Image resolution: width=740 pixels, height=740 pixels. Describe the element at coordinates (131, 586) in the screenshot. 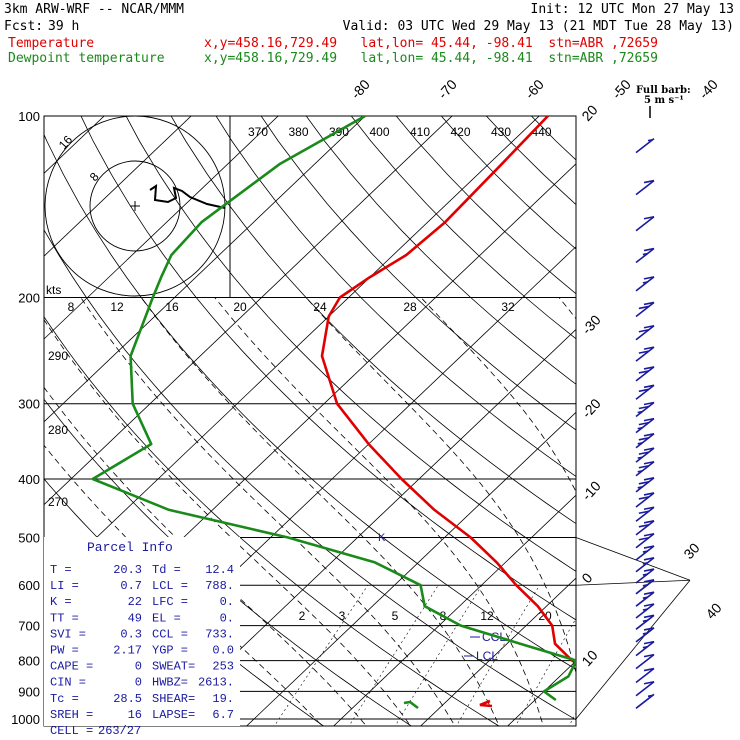

I see `parcel-info-value: 0.7` at that location.